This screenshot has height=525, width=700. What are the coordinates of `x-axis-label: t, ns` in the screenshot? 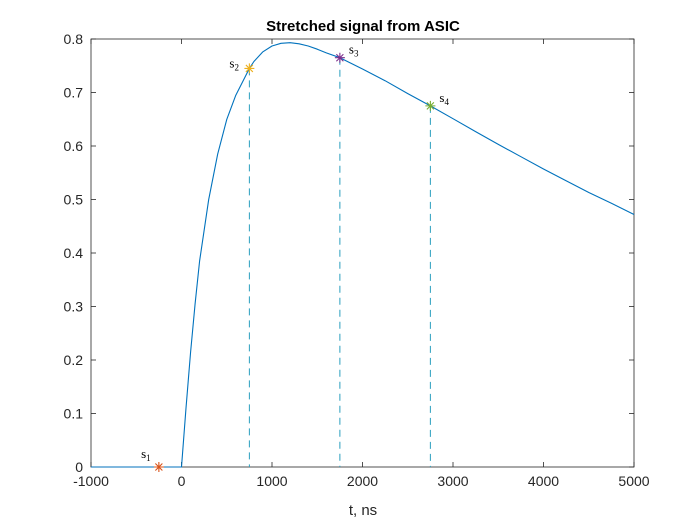 It's located at (363, 510).